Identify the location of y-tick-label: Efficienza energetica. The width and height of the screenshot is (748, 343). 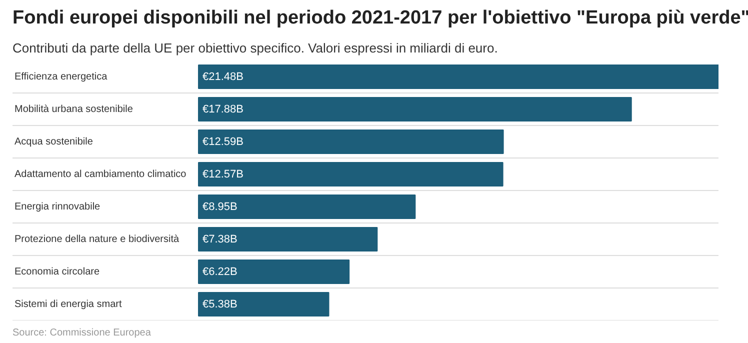
(61, 76).